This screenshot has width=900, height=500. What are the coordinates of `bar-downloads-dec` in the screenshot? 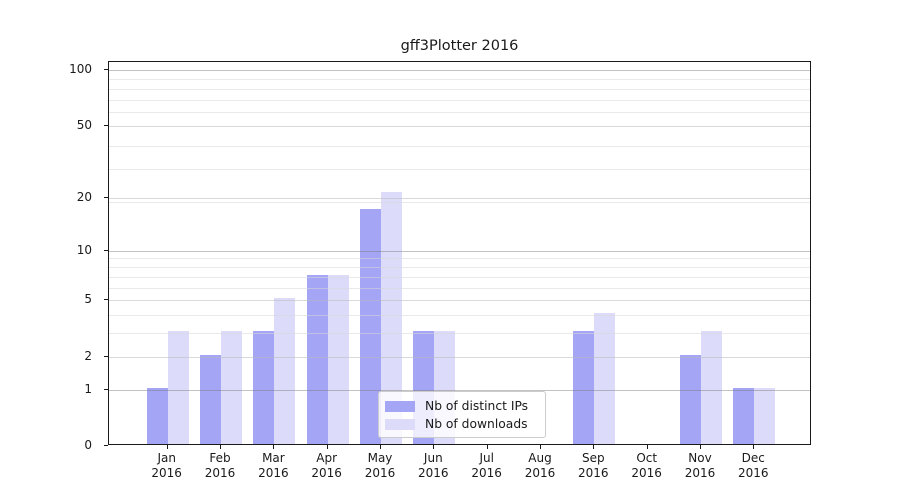 It's located at (765, 415).